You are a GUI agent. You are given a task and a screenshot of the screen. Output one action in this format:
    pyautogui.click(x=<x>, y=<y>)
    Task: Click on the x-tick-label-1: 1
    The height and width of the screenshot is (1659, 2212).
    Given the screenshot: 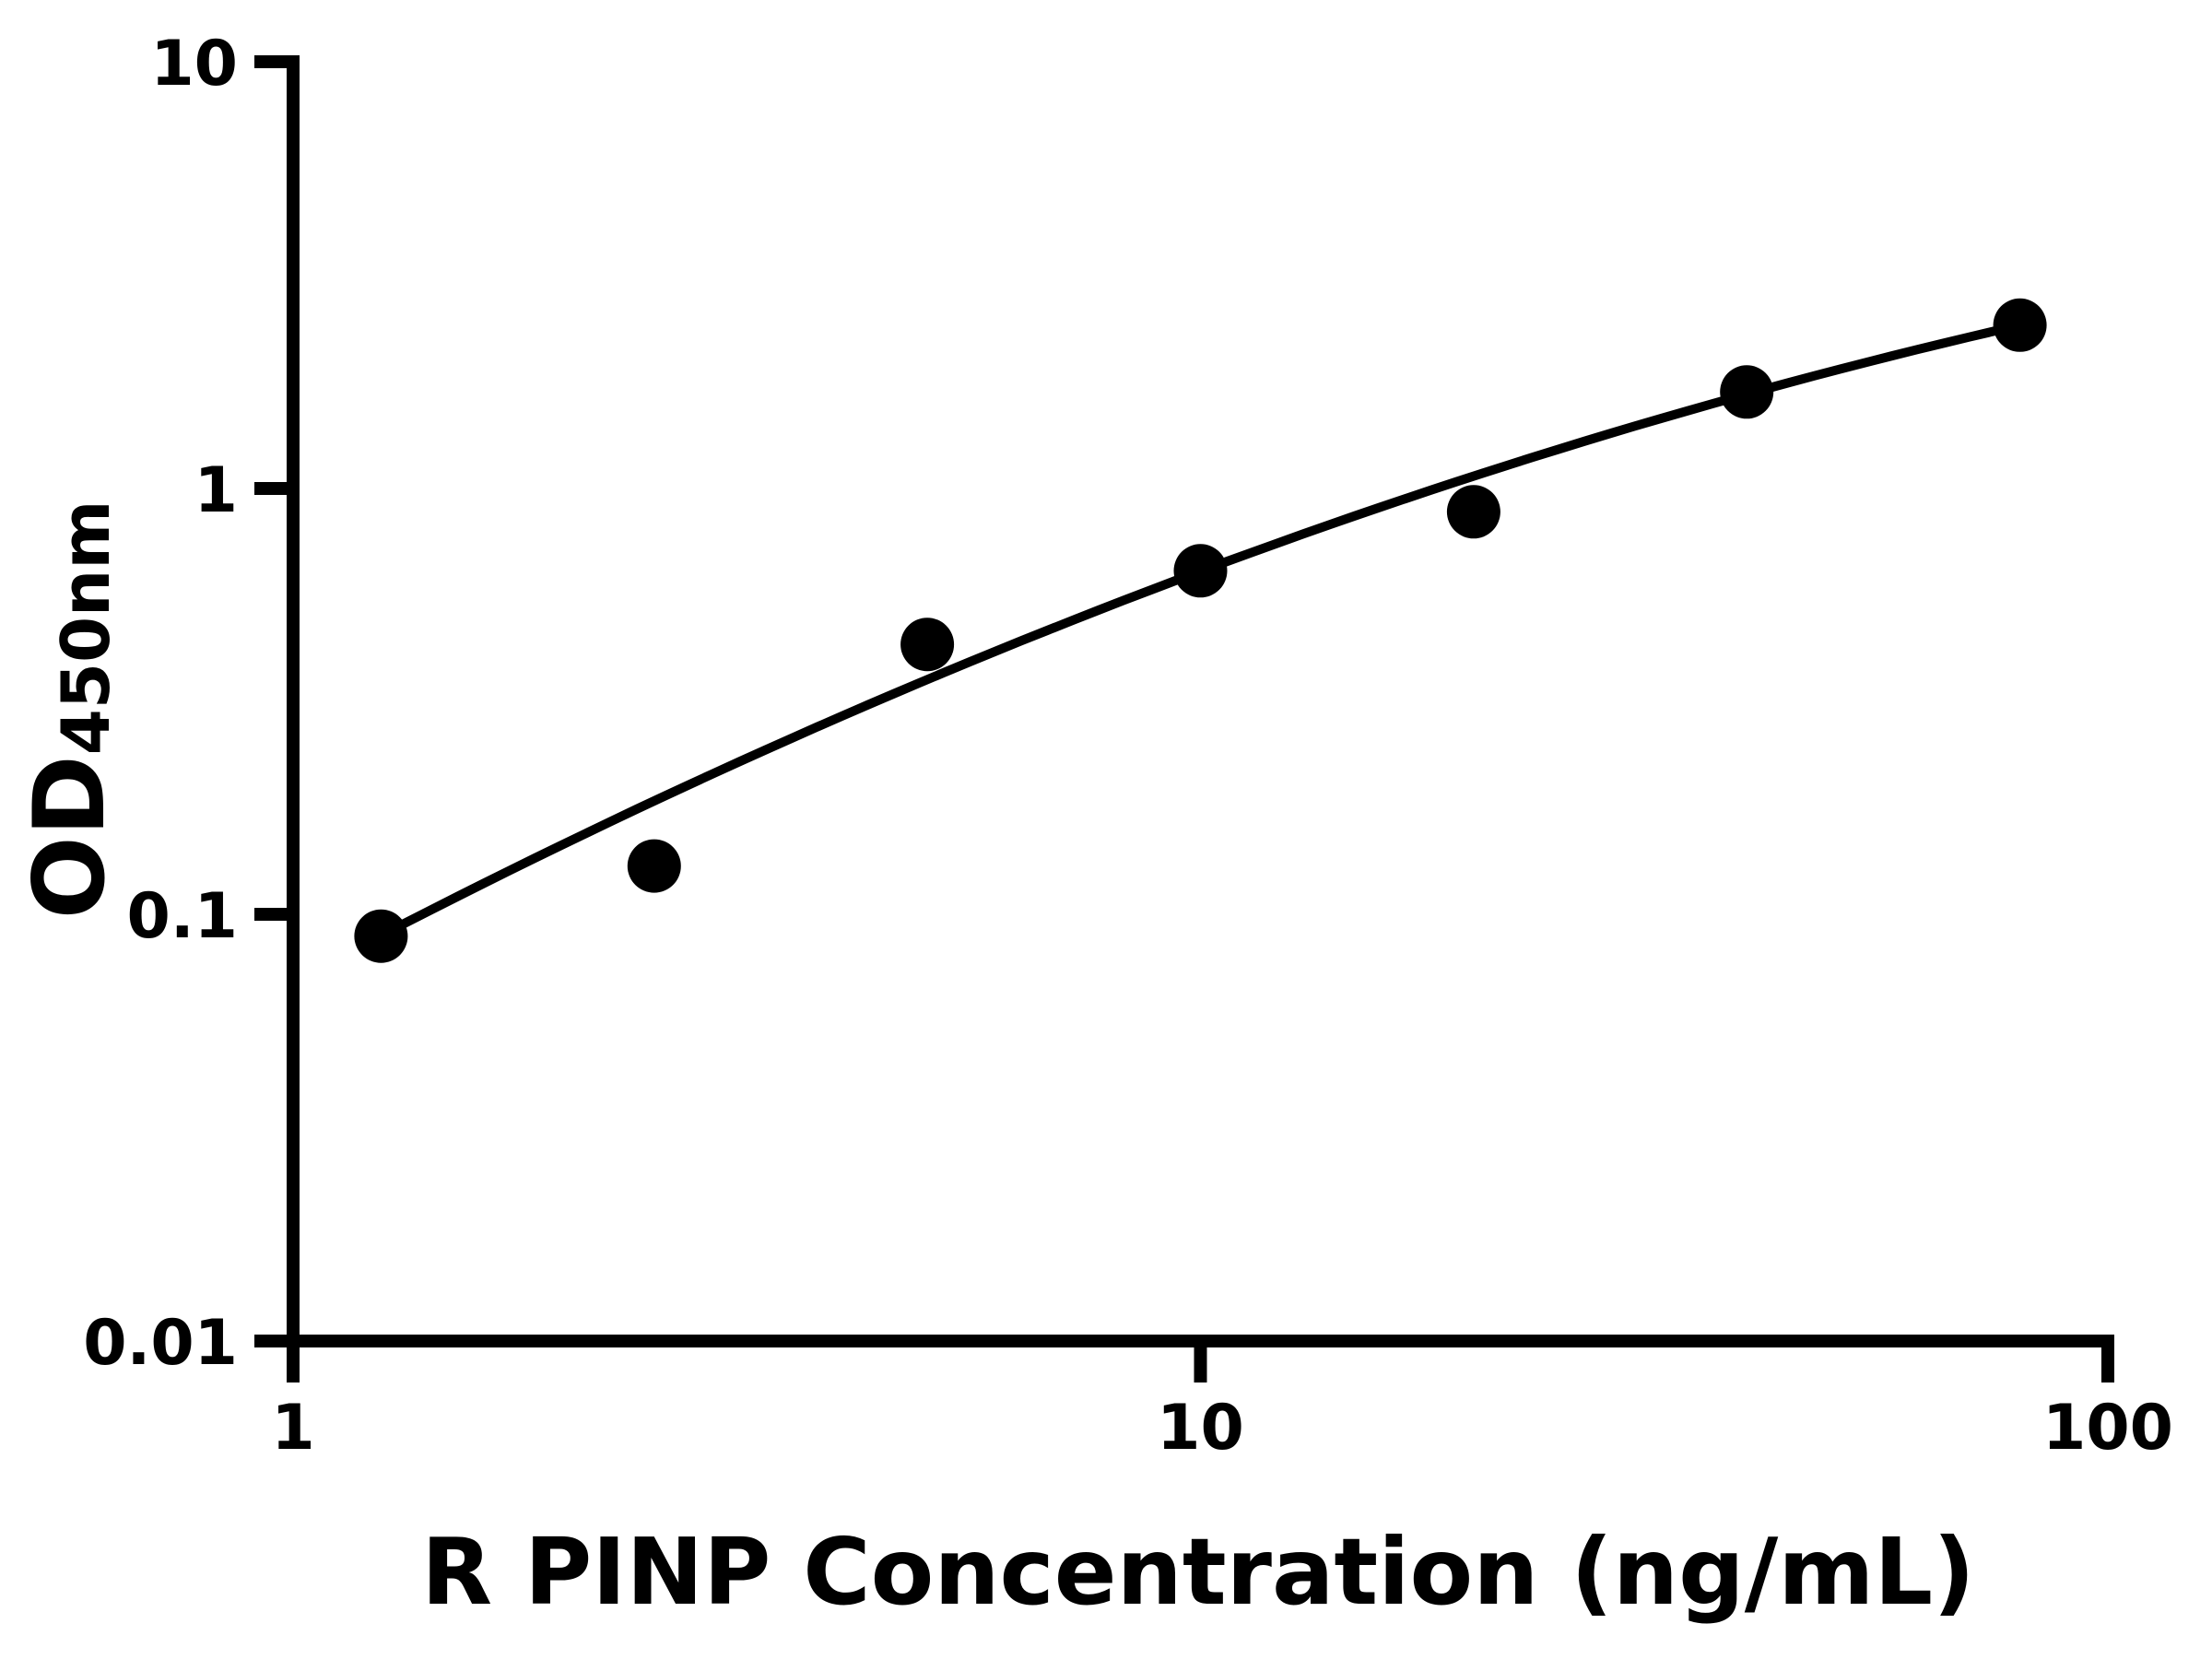 What is the action you would take?
    pyautogui.click(x=292, y=1428)
    